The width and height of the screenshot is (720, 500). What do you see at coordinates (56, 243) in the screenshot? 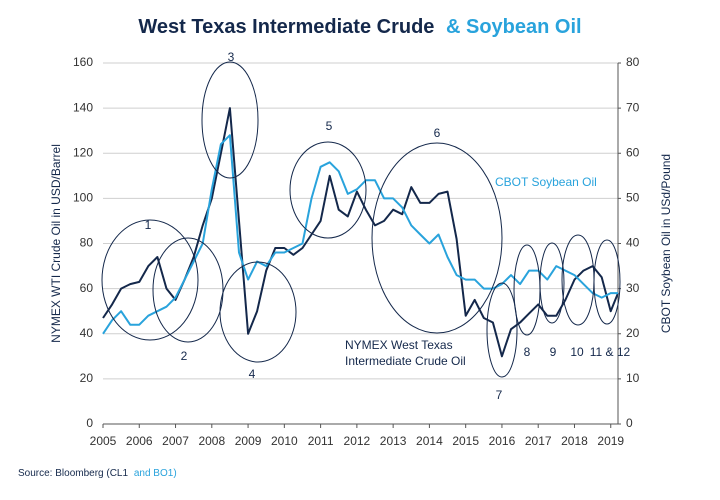
I see `y-axis-label: NYMEX WTI Crude Oil in USD/Barrel` at bounding box center [56, 243].